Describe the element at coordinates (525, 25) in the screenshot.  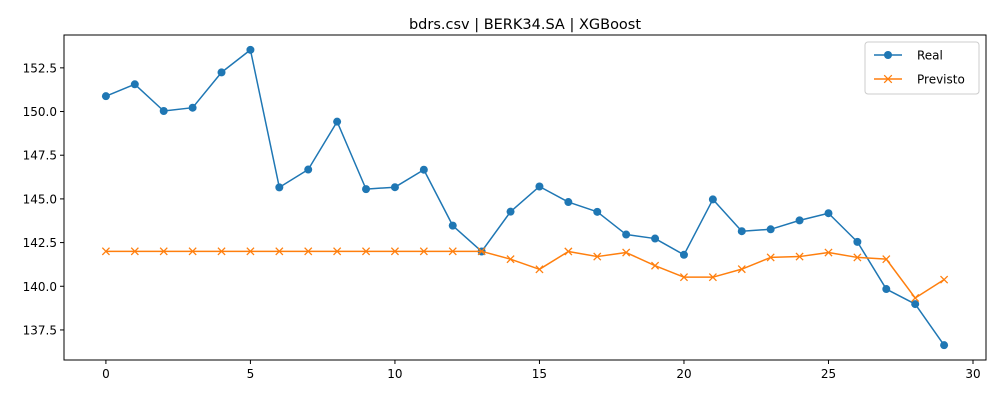
I see `chart-title: bdrs.csv | BERK34.SA | XGBoost` at that location.